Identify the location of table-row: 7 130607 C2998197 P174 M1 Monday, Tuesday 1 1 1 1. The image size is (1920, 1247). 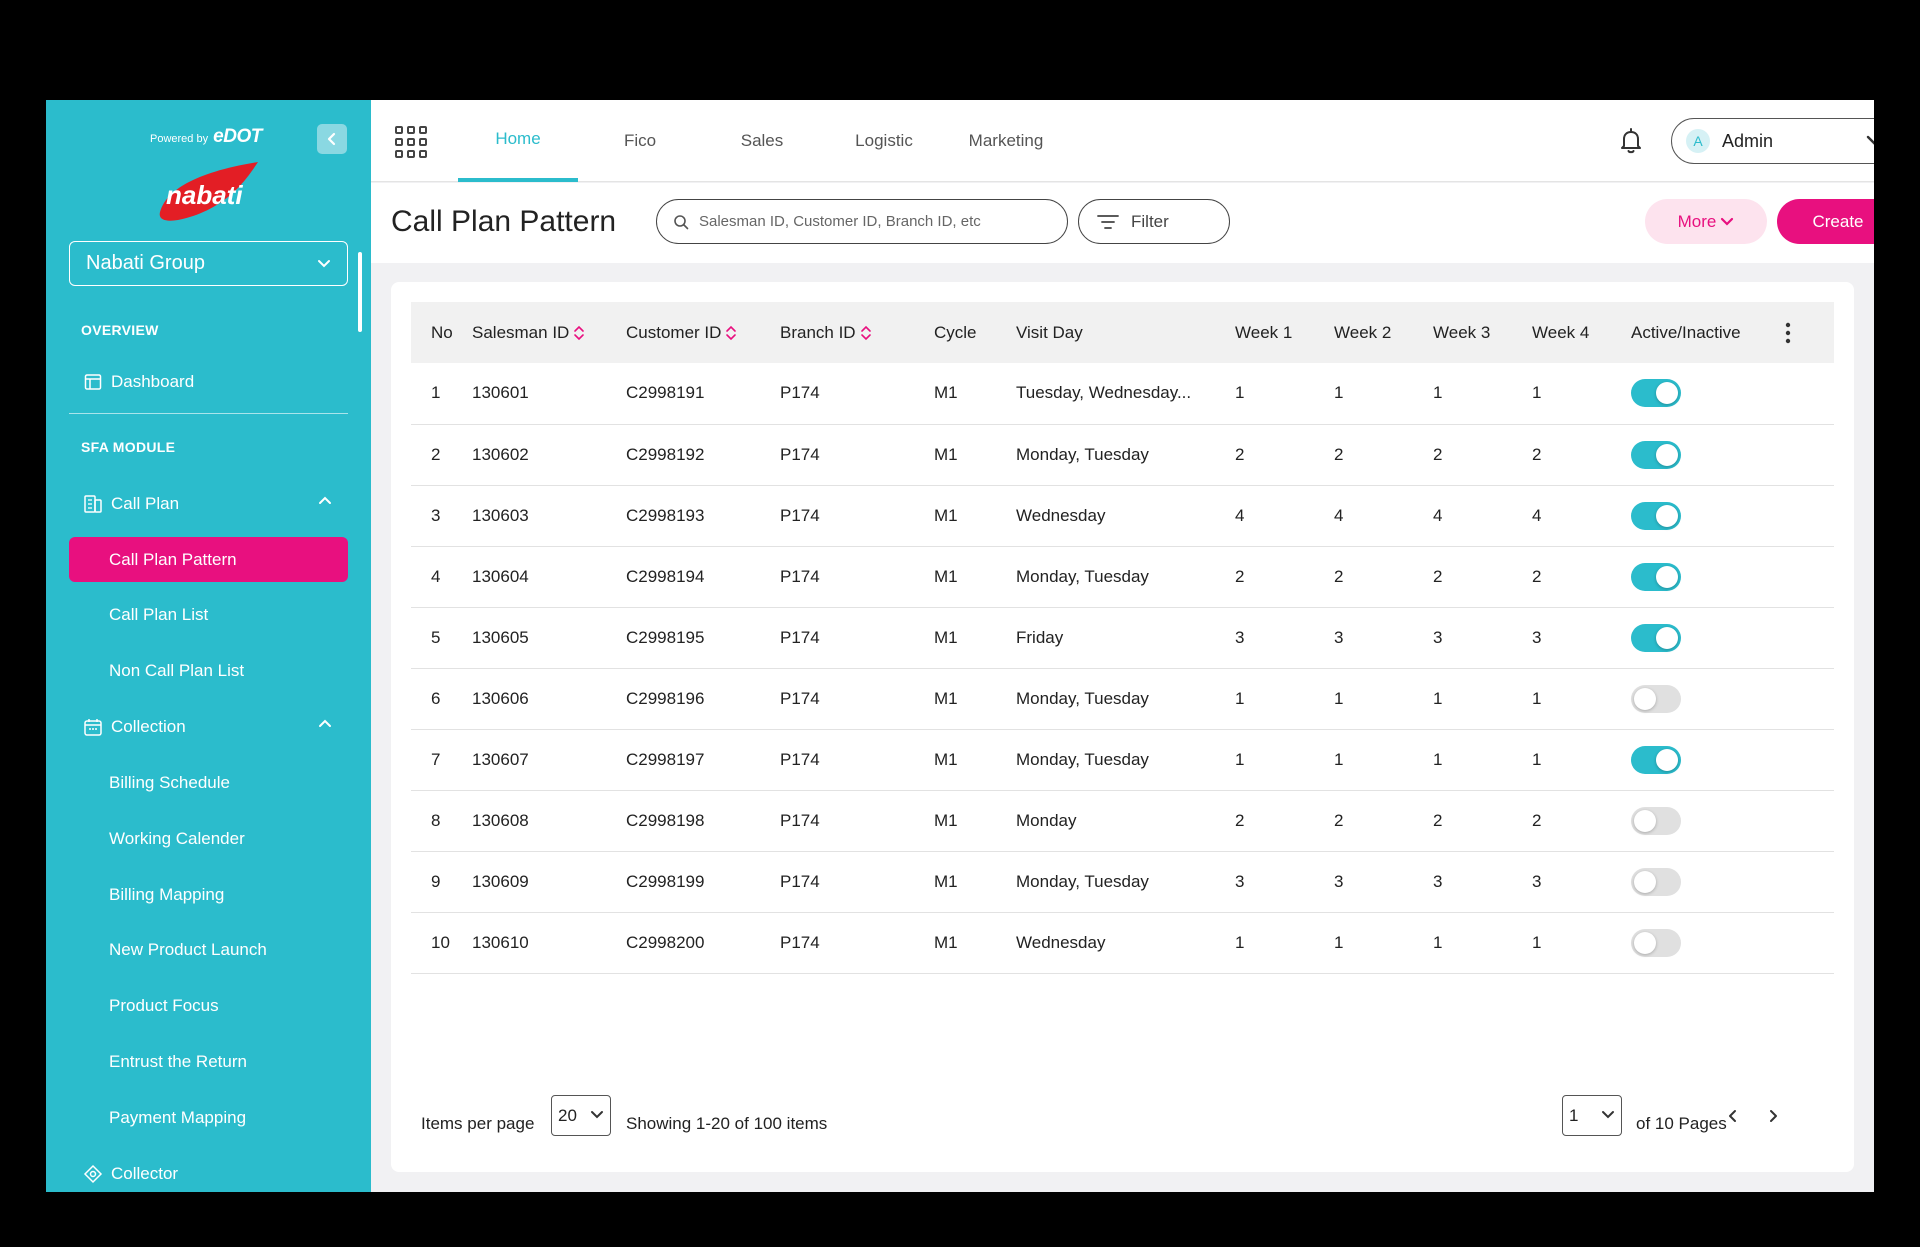
(1122, 760).